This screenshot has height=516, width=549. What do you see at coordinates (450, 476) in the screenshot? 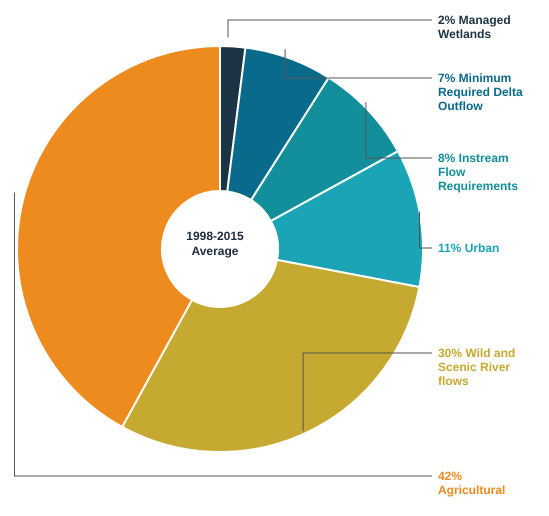
I see `data-label: 42%` at bounding box center [450, 476].